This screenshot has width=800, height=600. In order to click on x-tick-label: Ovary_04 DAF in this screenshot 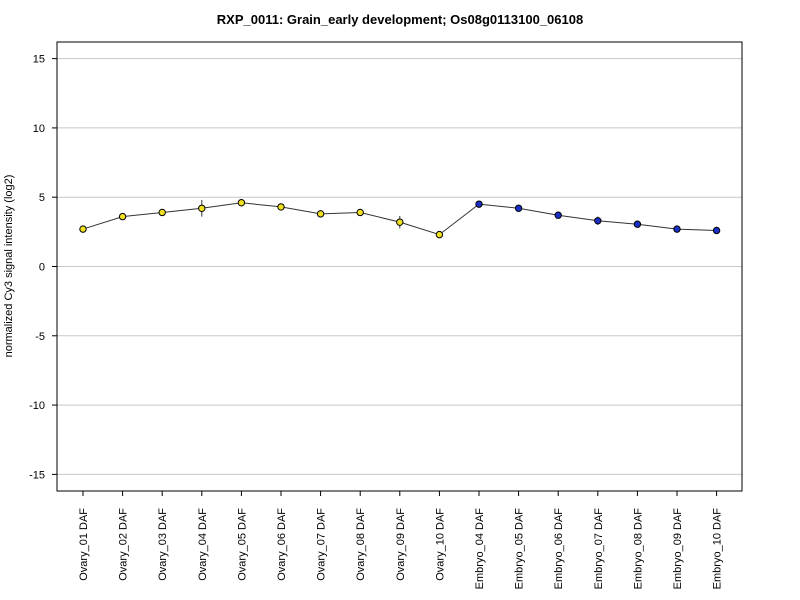, I will do `click(203, 544)`.